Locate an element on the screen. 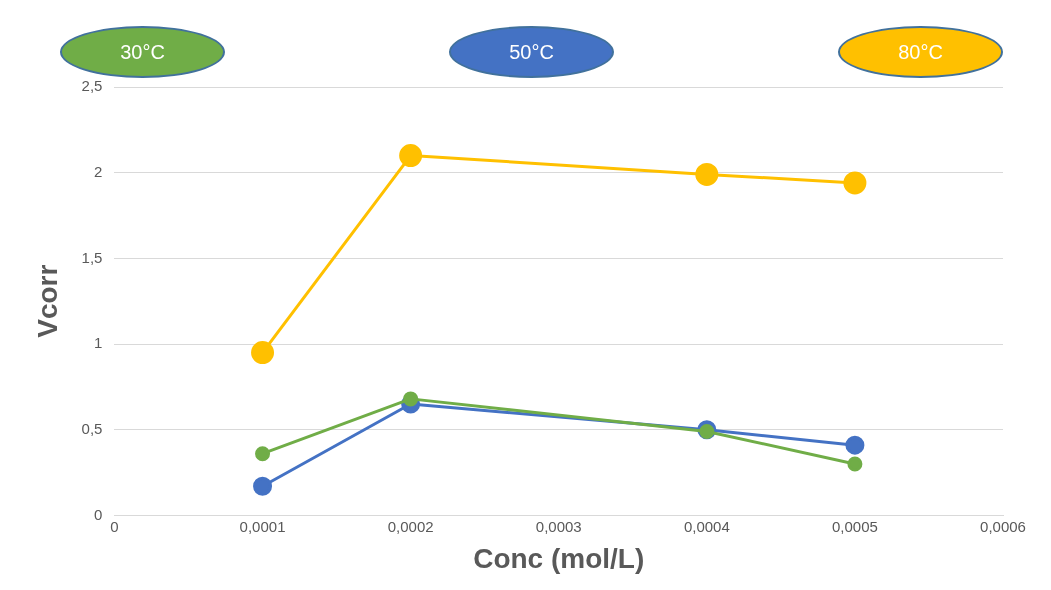  y-tick-label: 2,5 is located at coordinates (92, 86).